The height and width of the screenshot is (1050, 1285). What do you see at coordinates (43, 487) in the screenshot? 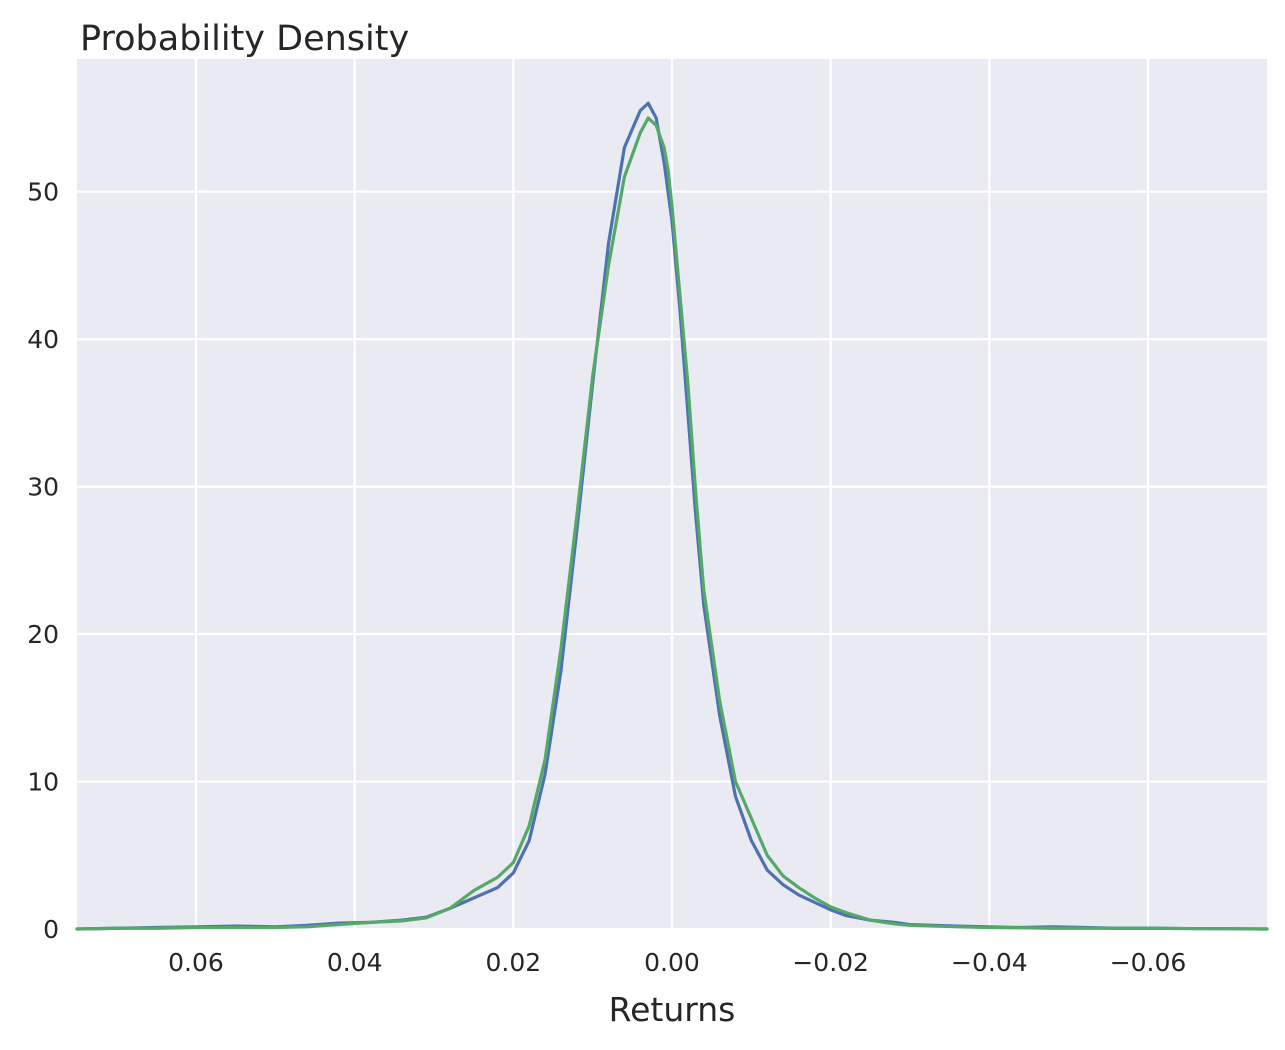
I see `y-tick-label: 30` at bounding box center [43, 487].